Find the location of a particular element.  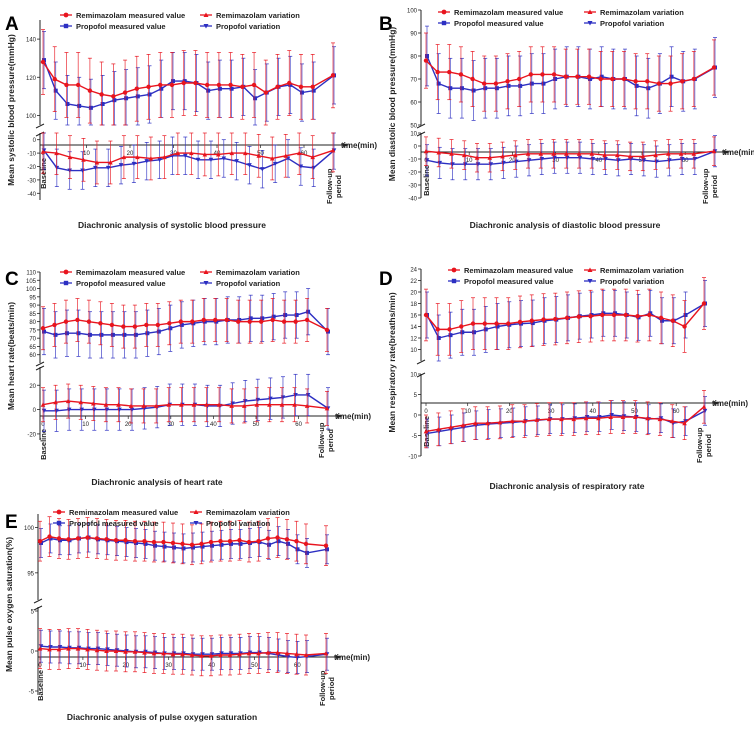

x-tick-label: 30 is located at coordinates (170, 425).